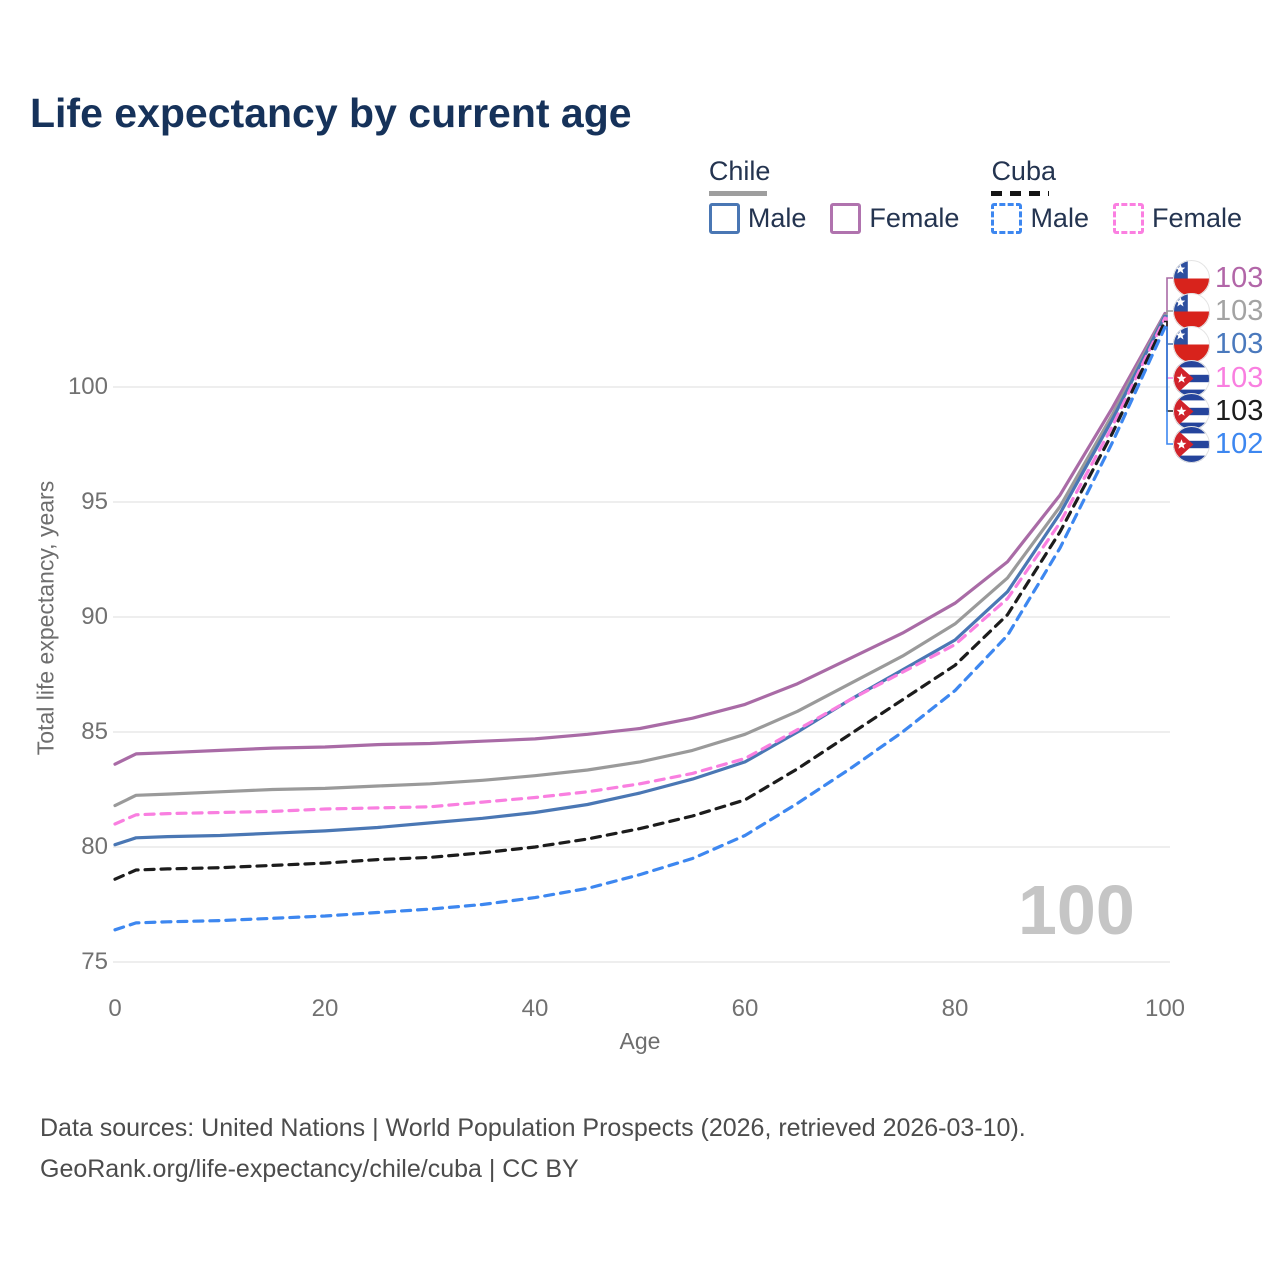 The height and width of the screenshot is (1280, 1280). What do you see at coordinates (1239, 444) in the screenshot?
I see `end-value-label: 102` at bounding box center [1239, 444].